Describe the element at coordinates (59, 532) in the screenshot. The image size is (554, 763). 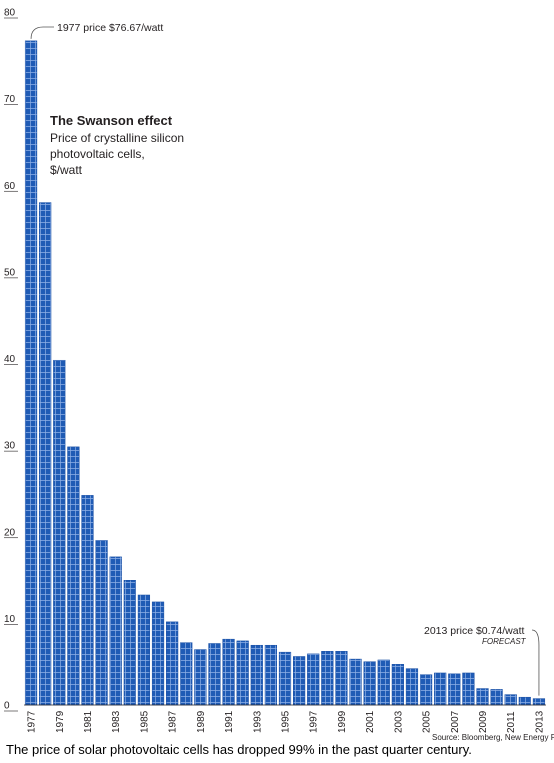
I see `bar-1979` at that location.